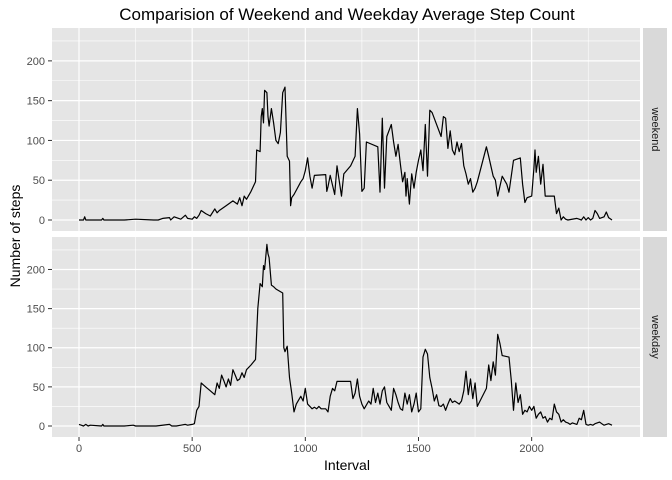 Image resolution: width=672 pixels, height=480 pixels. I want to click on x-axis-title: Interval, so click(347, 465).